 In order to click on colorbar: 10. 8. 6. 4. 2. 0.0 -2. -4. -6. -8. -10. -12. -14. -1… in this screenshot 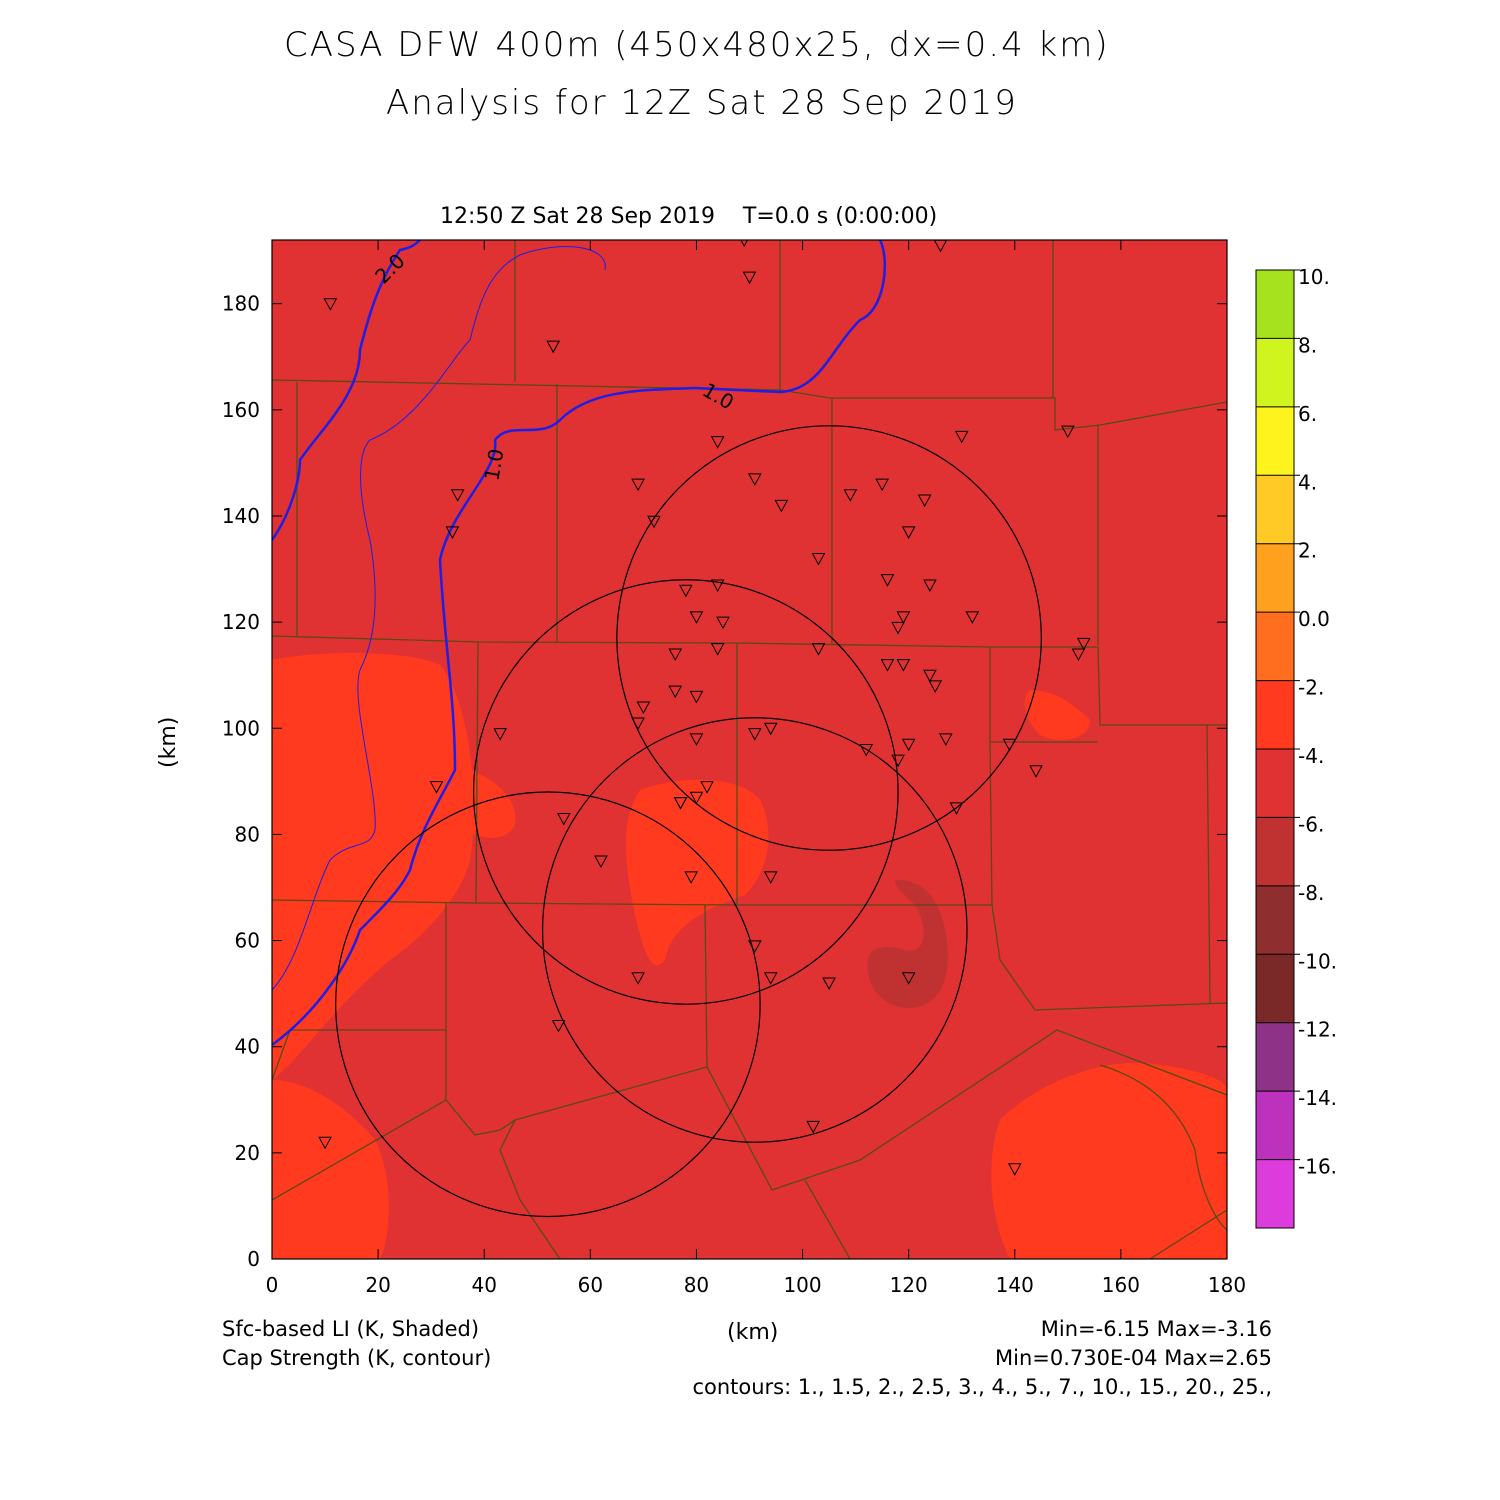, I will do `click(1296, 747)`.